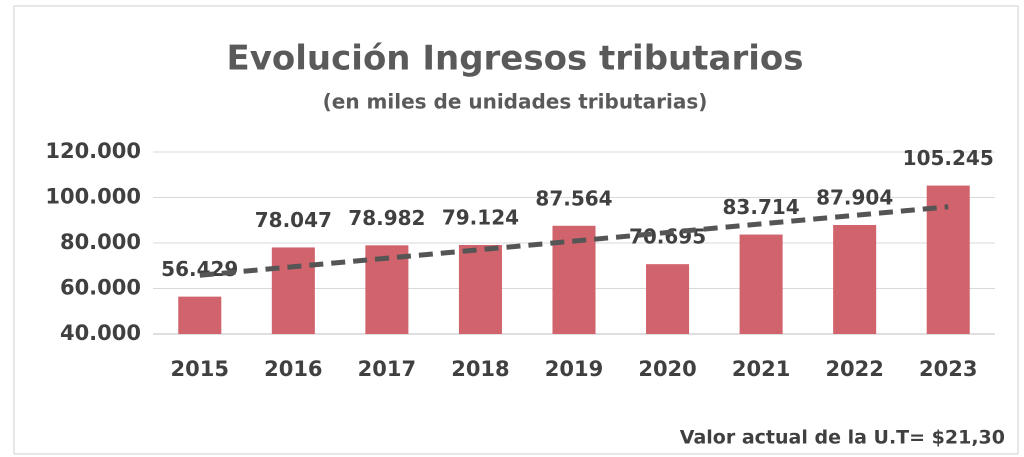 The width and height of the screenshot is (1024, 457). Describe the element at coordinates (93, 197) in the screenshot. I see `y-tick-label: 100.000` at that location.